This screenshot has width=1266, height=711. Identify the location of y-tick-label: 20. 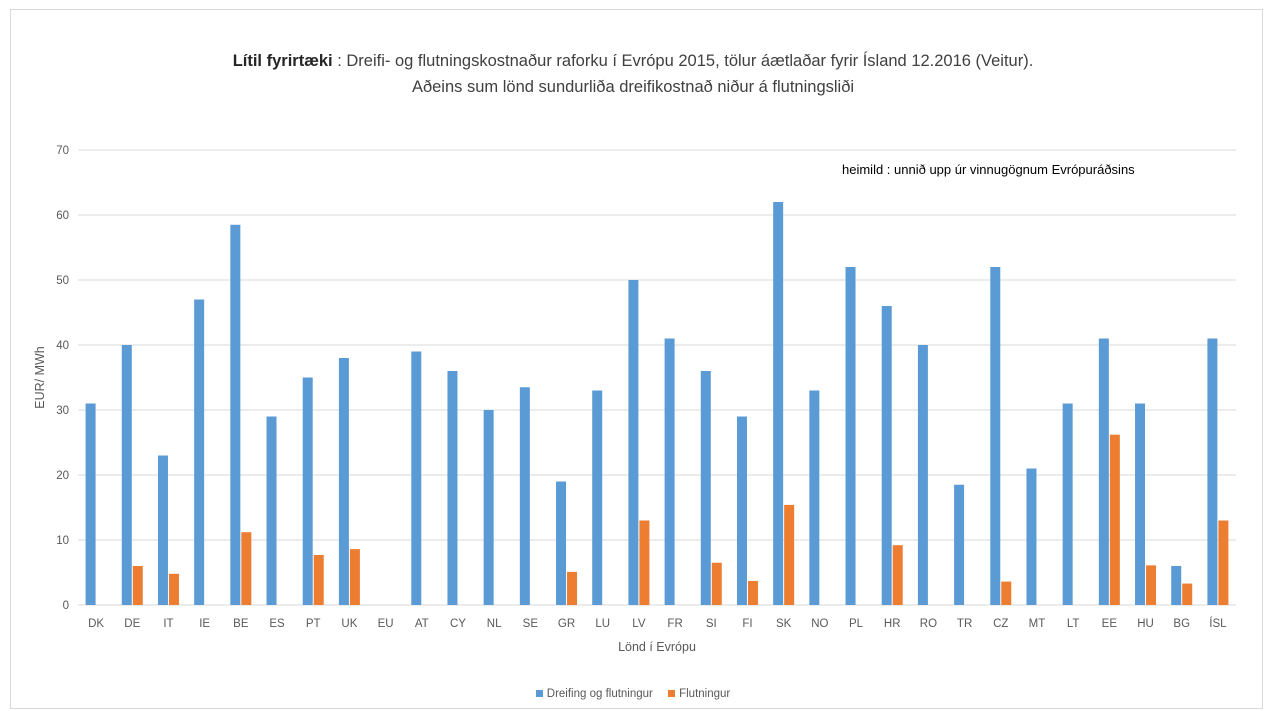
(62, 476).